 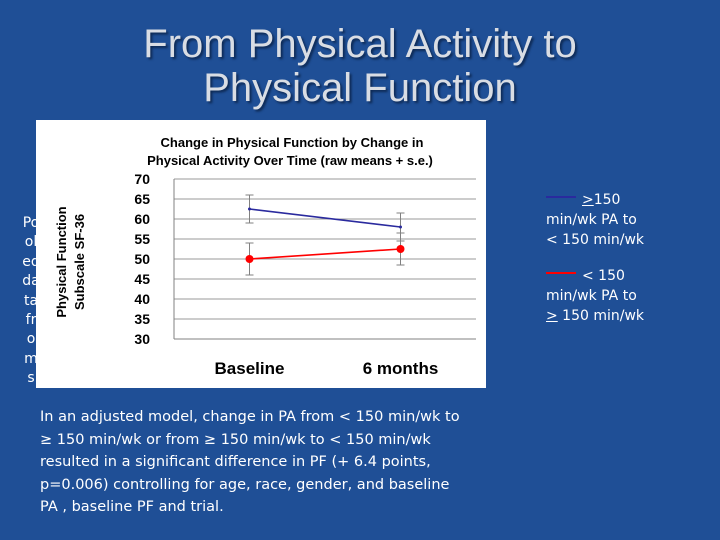 What do you see at coordinates (132, 507) in the screenshot?
I see `footnote-line: PA , baseline PF and trial.` at bounding box center [132, 507].